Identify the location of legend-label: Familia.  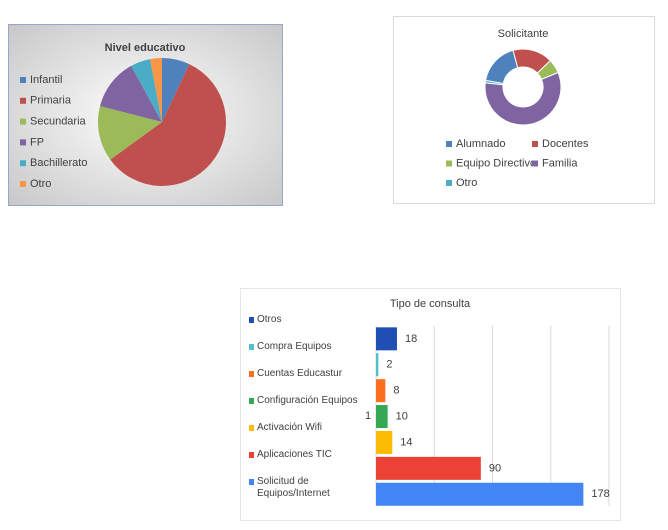
(560, 163).